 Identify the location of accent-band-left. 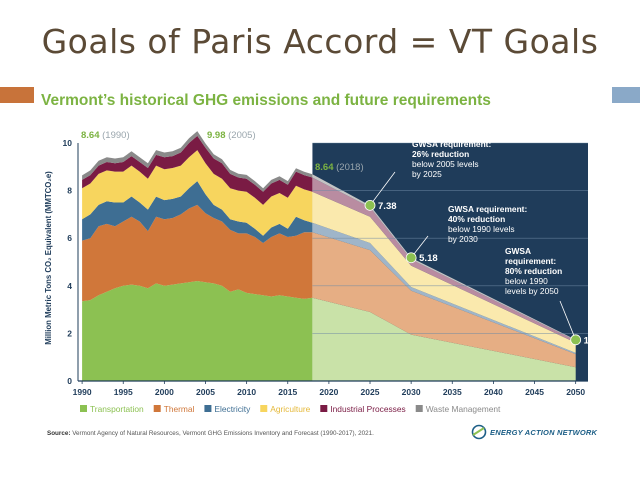
(17, 95).